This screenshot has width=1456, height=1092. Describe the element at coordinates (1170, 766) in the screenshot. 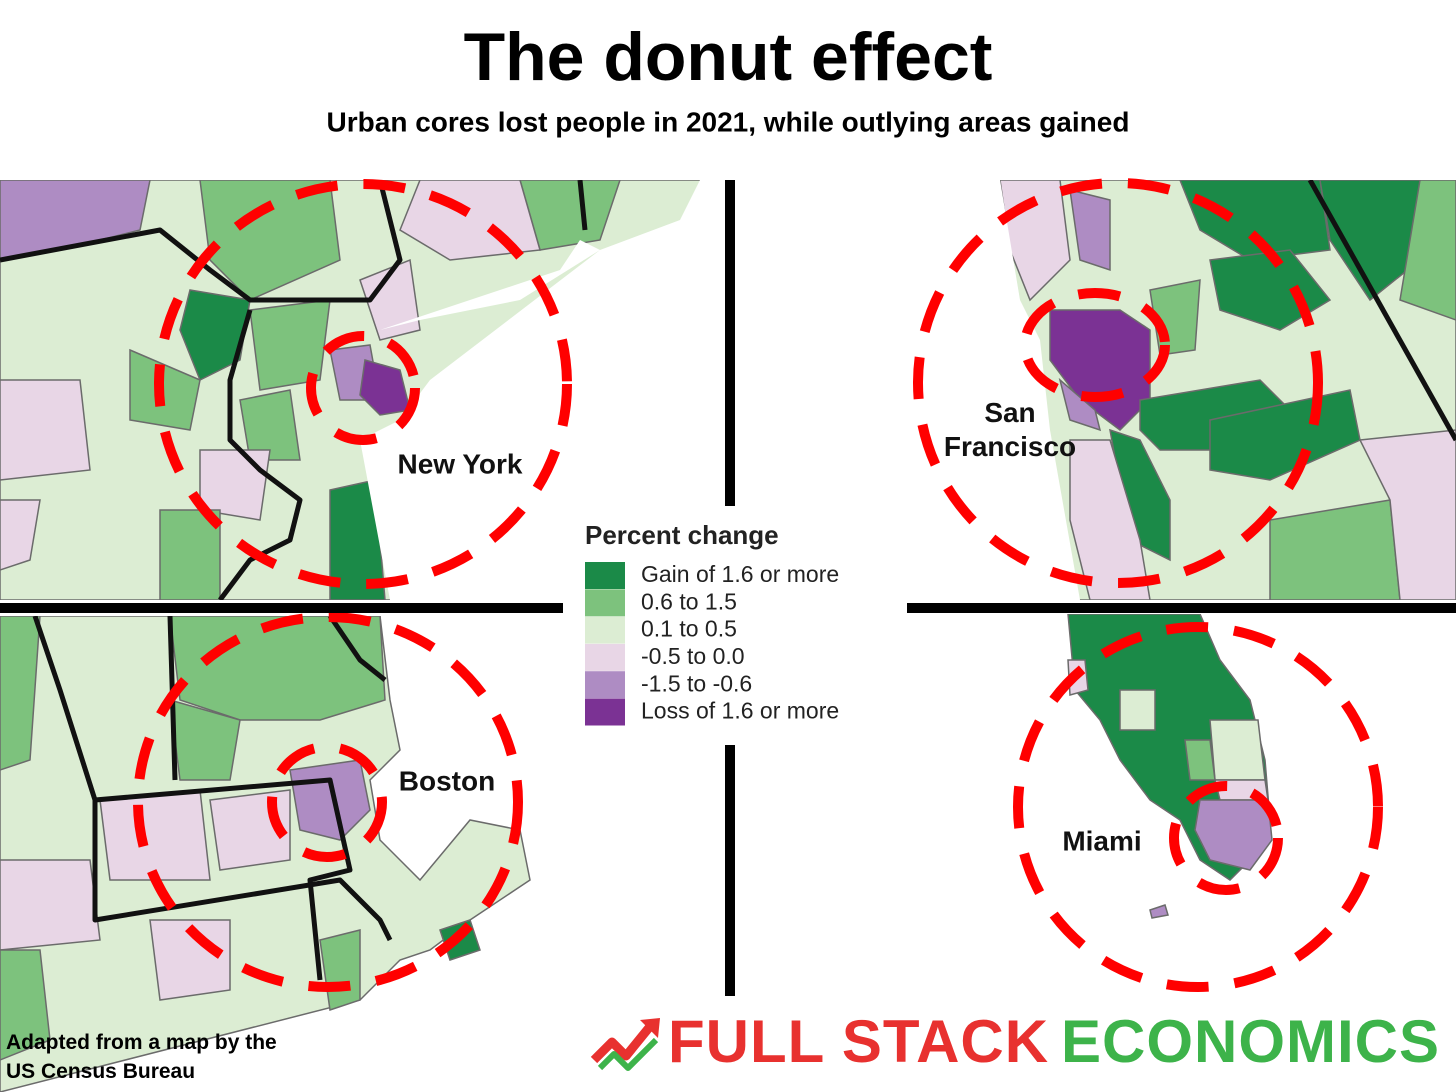

I see `miami-map` at that location.